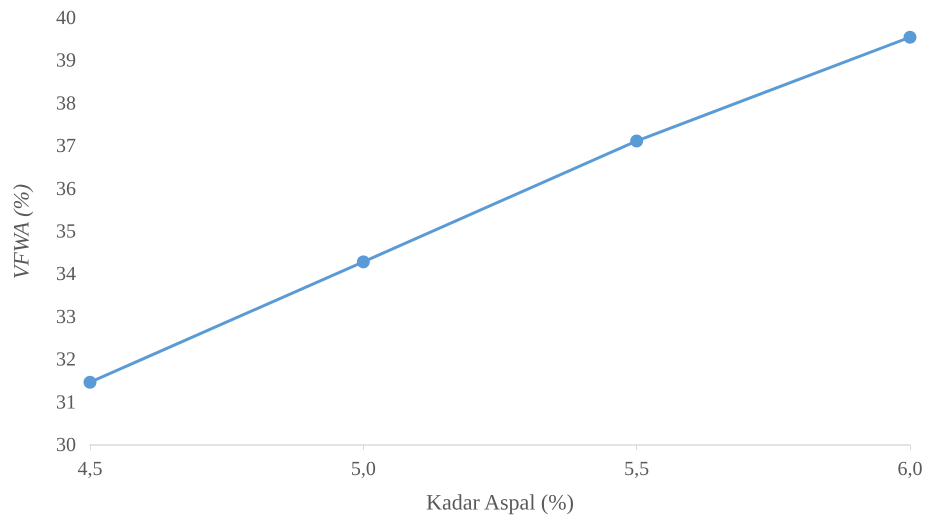 The height and width of the screenshot is (525, 930). I want to click on x-tick-label: 6,0, so click(910, 469).